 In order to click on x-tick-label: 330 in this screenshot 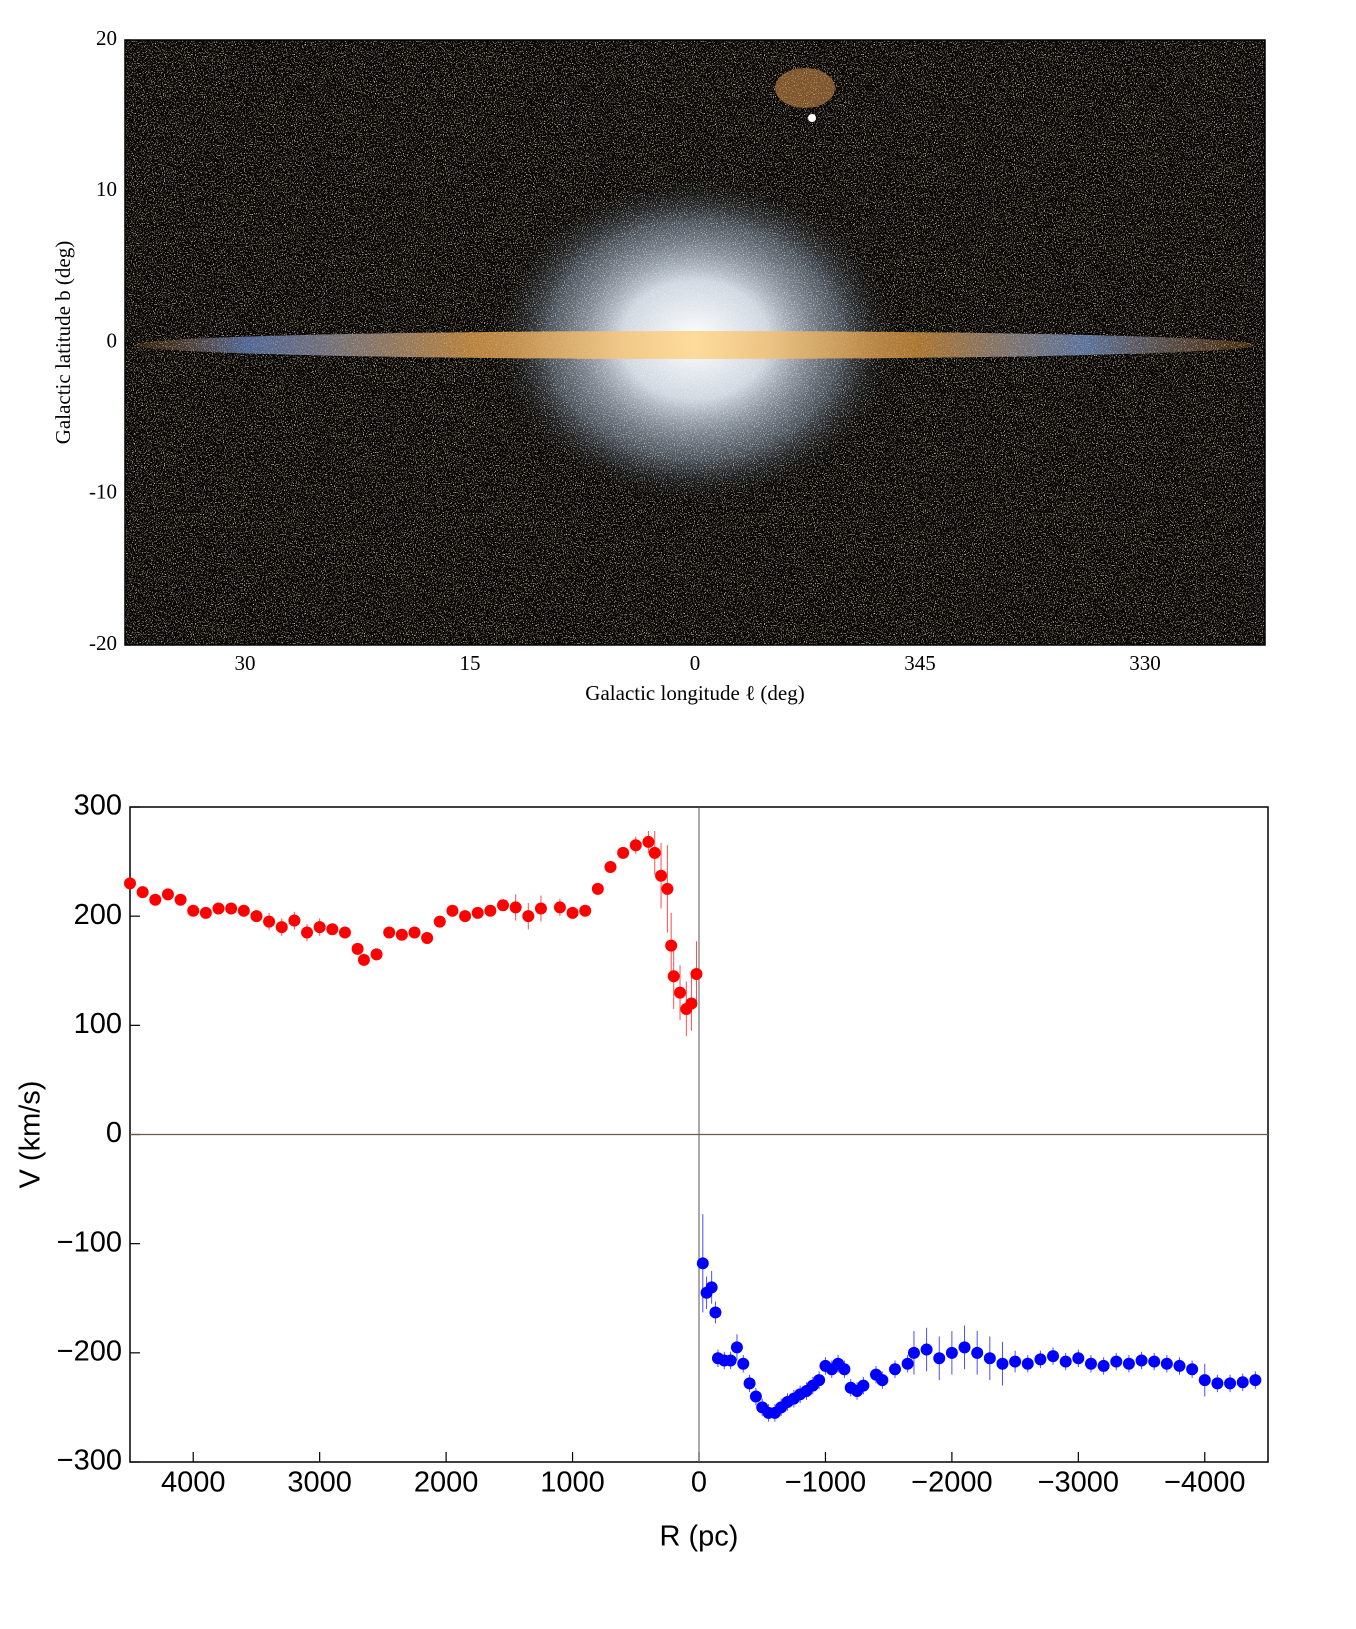, I will do `click(1145, 663)`.